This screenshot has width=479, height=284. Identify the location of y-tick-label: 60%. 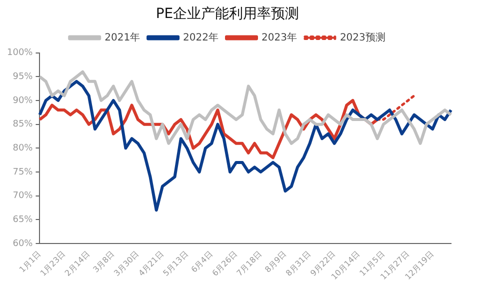
(23, 243).